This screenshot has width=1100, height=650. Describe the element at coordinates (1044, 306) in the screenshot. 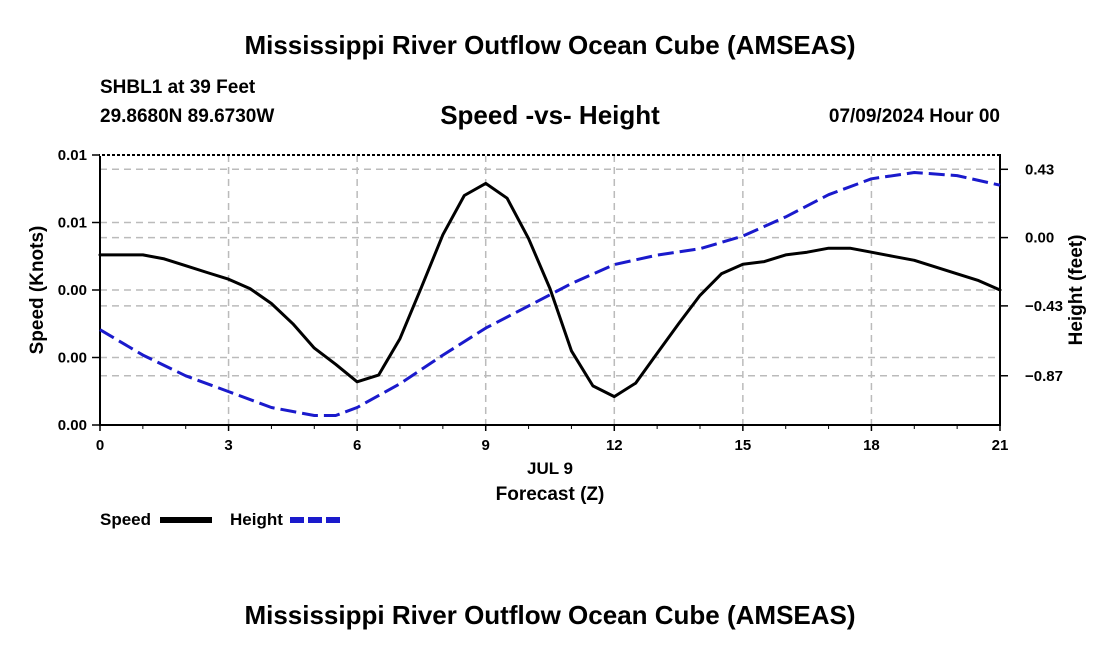

I see `right-y-tick-label: −0.43` at that location.